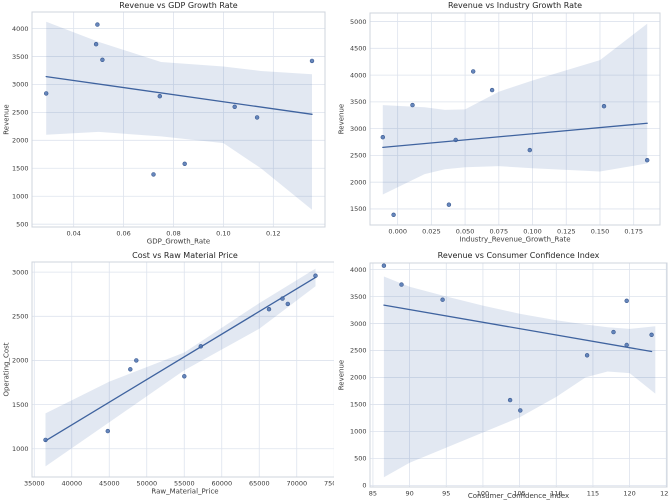 The height and width of the screenshot is (500, 669). What do you see at coordinates (73, 234) in the screenshot?
I see `x-tick-label: 0.04` at bounding box center [73, 234].